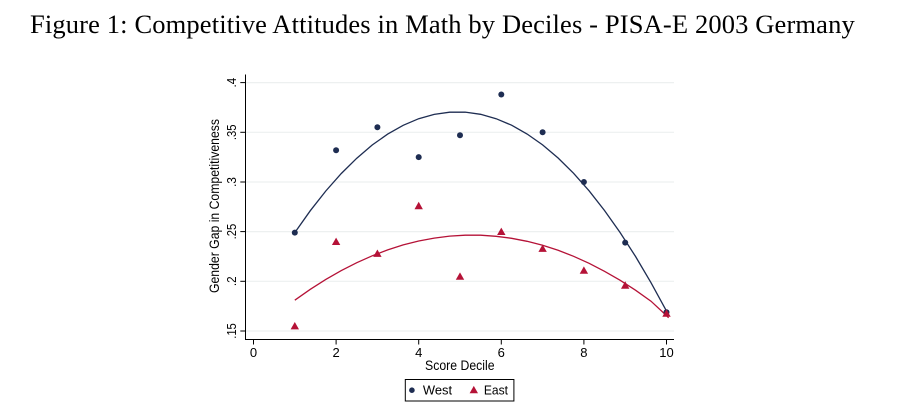 This screenshot has height=410, width=905. I want to click on svg-text: East, so click(496, 390).